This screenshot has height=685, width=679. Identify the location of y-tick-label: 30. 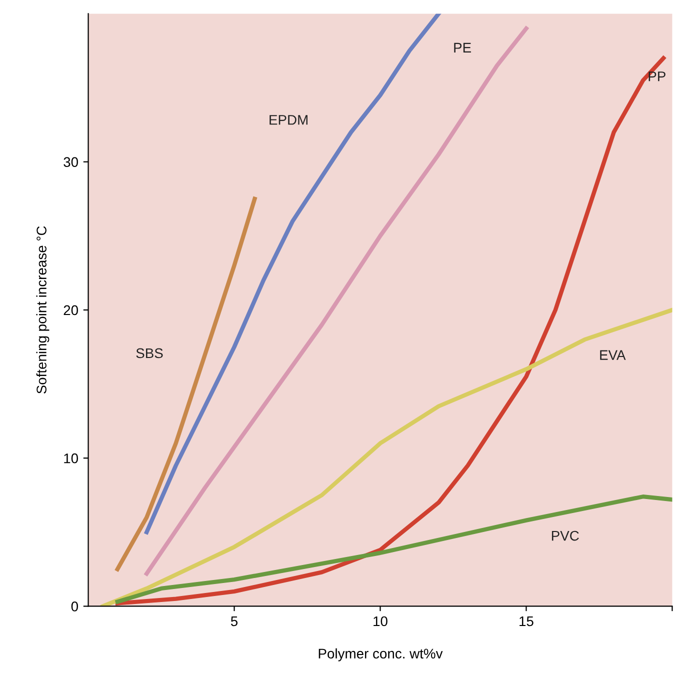
(71, 162).